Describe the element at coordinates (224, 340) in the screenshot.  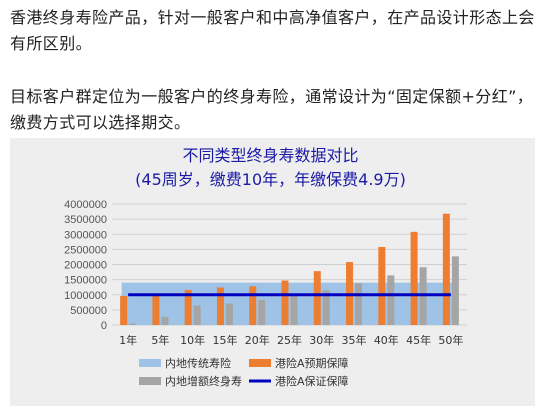
I see `x-tick-label: 15年` at that location.